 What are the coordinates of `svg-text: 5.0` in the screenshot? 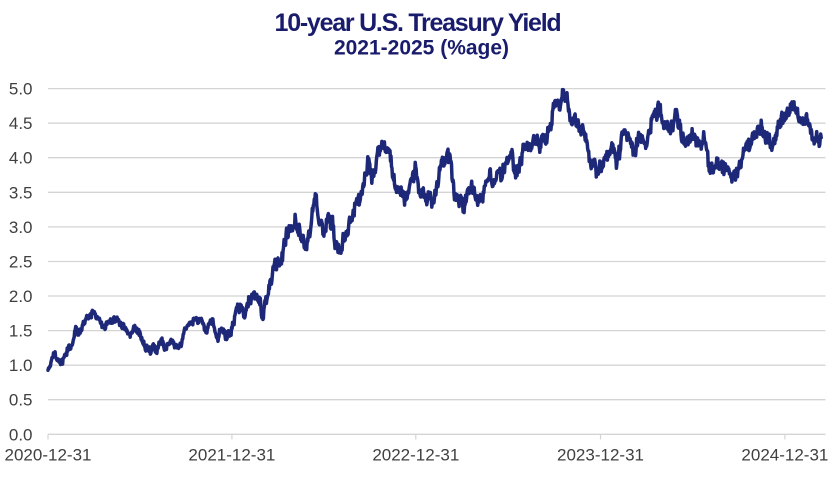 It's located at (21, 89).